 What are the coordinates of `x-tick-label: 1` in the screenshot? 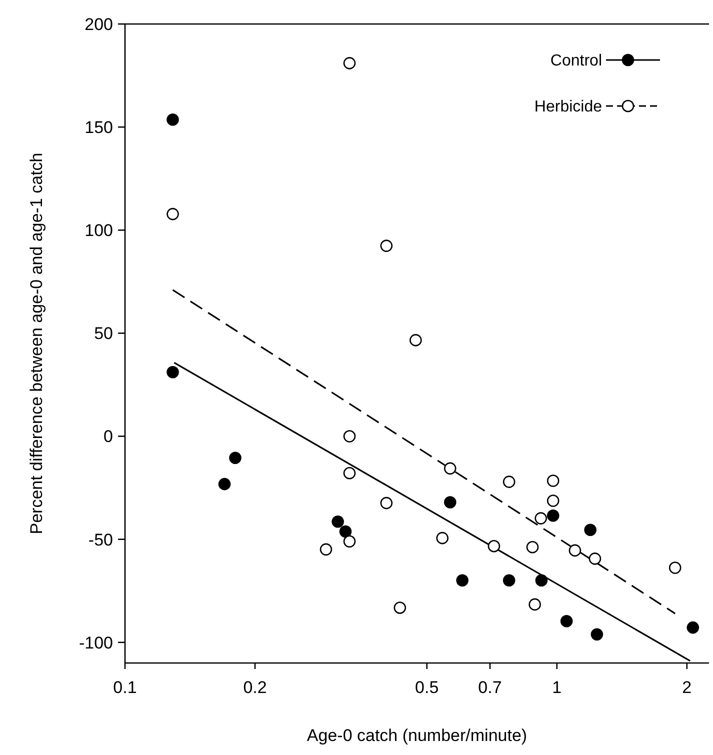 It's located at (557, 687).